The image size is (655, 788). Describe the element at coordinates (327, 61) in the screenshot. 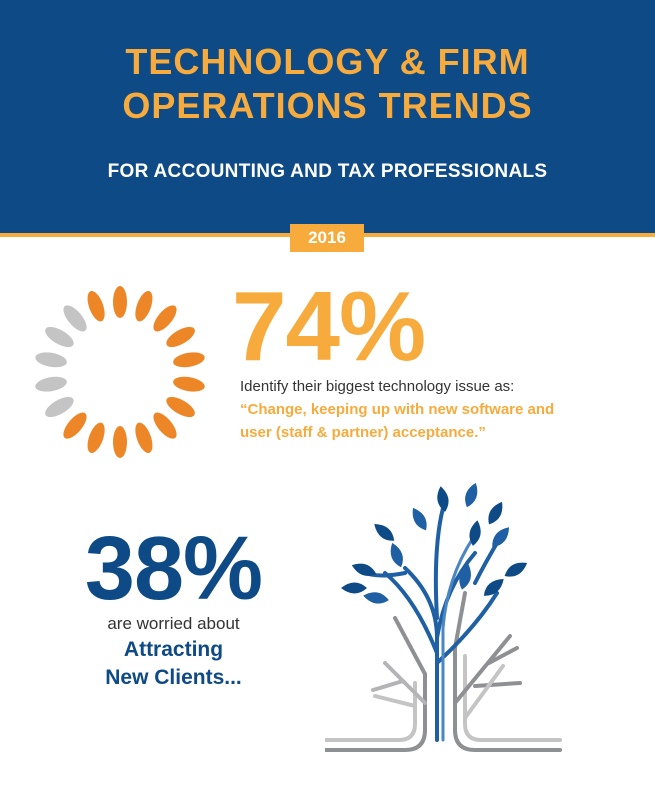

I see `title-line-1: TECHNOLOGY & FIRM` at that location.